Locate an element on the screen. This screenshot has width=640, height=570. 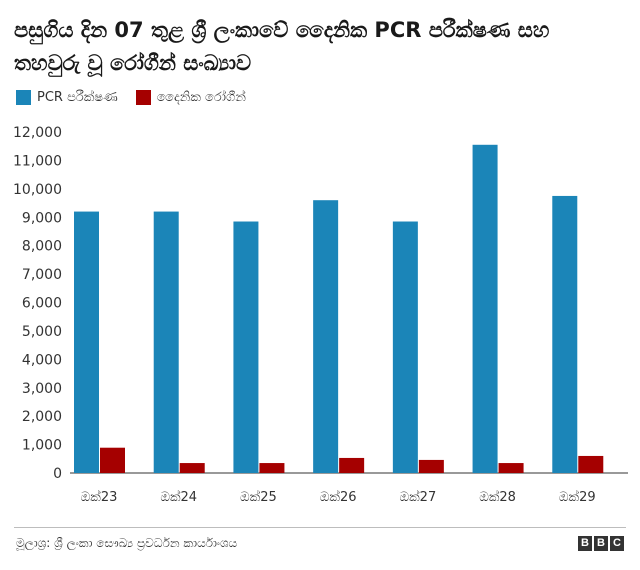
legend-item-pcr: PCR පරීක්ෂණ is located at coordinates (67, 97).